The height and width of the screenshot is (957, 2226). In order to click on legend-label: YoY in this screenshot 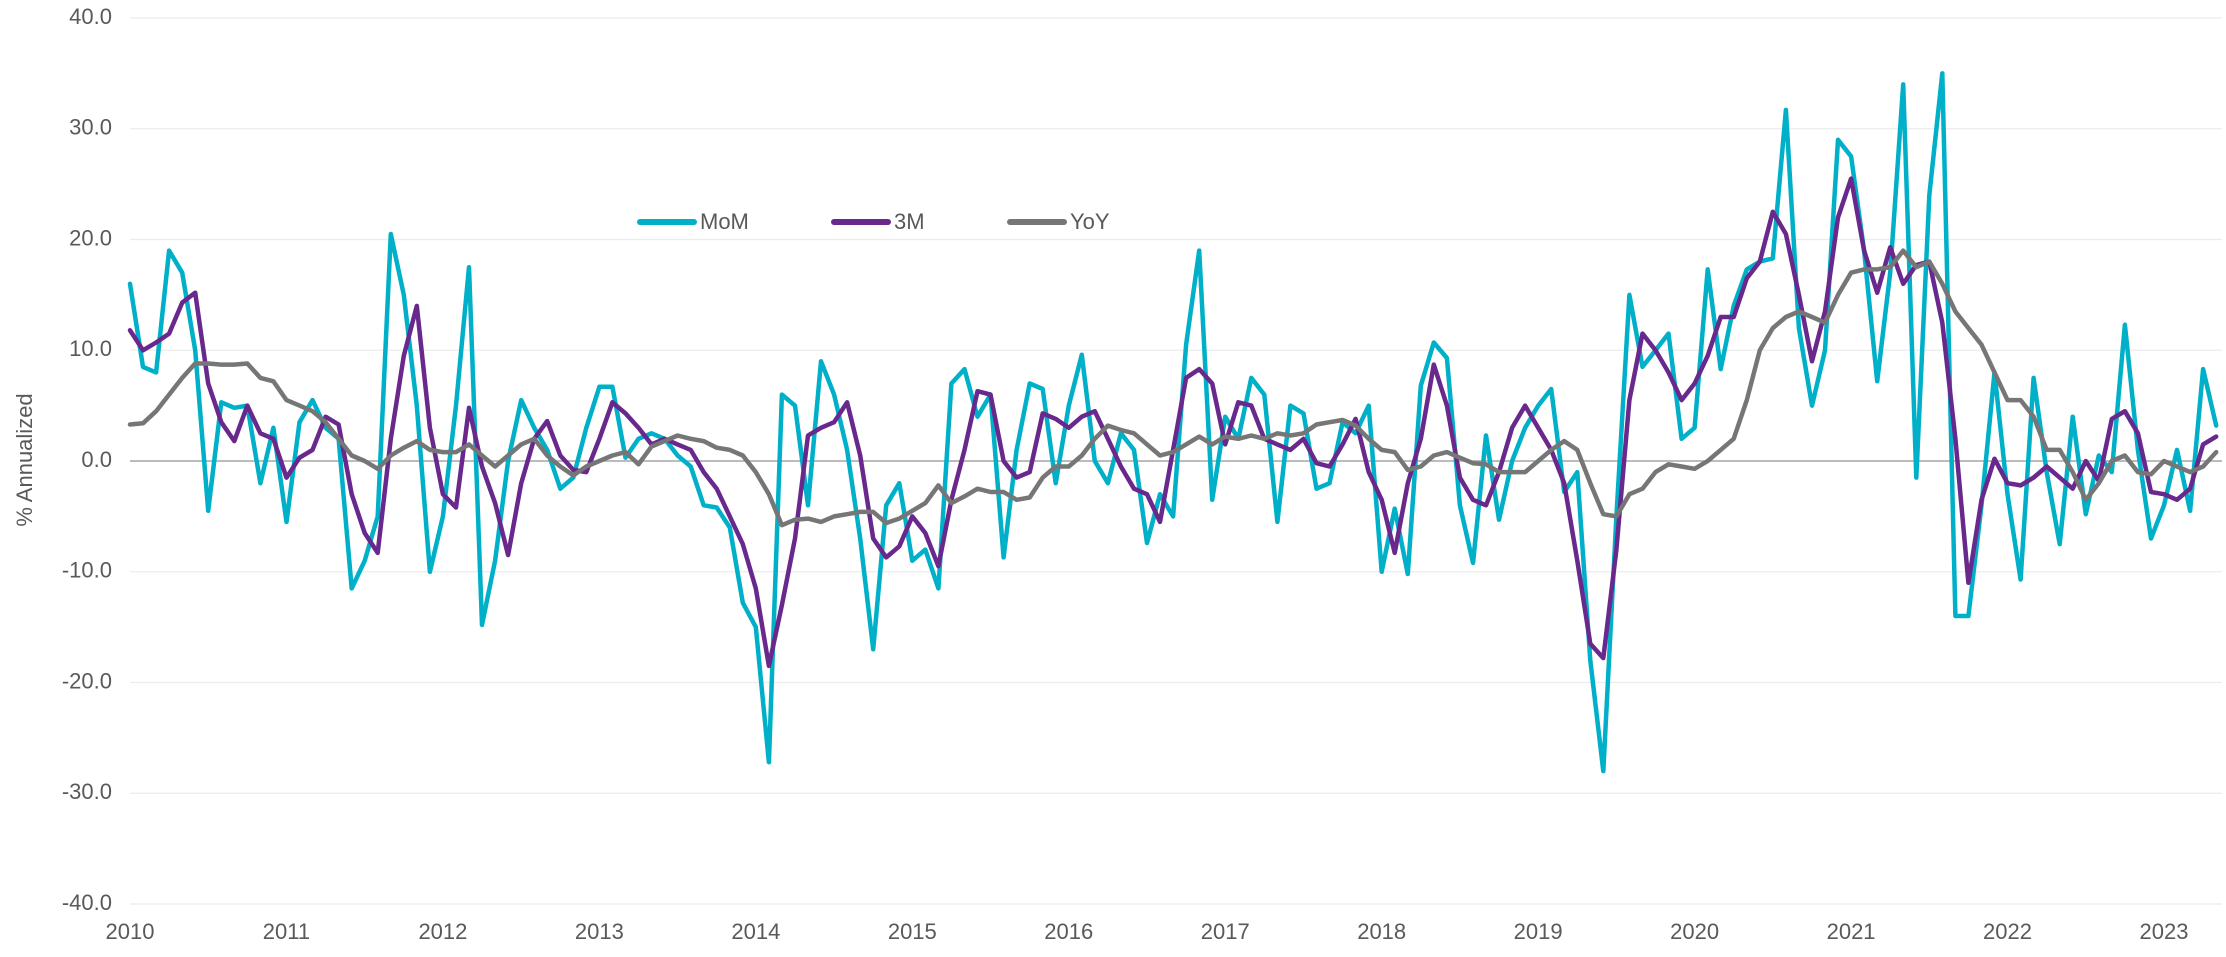, I will do `click(1090, 221)`.